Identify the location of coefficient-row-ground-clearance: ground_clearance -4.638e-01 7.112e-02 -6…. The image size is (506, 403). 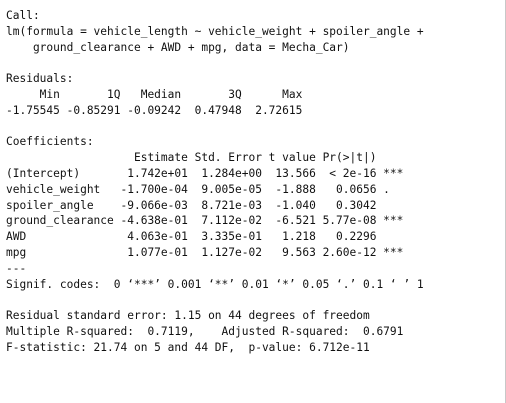
(205, 221).